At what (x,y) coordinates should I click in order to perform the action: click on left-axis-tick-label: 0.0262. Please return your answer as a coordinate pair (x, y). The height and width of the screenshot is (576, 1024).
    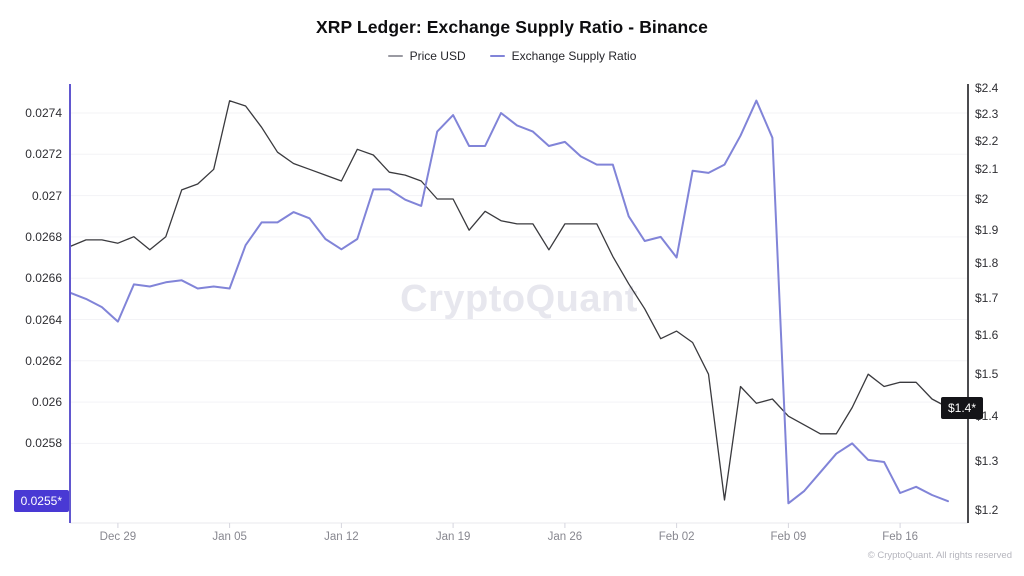
    Looking at the image, I should click on (43, 360).